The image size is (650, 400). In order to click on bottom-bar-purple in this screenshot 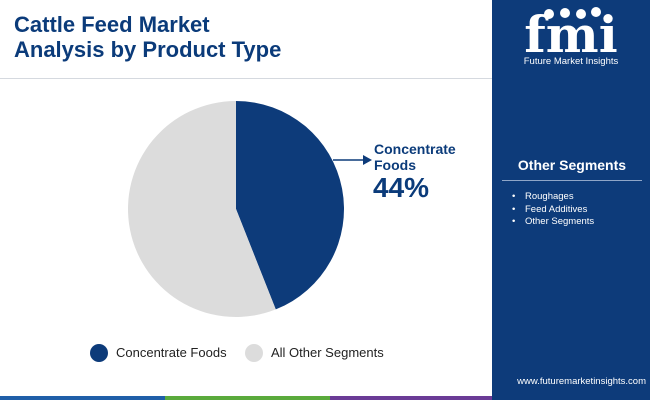, I will do `click(411, 398)`.